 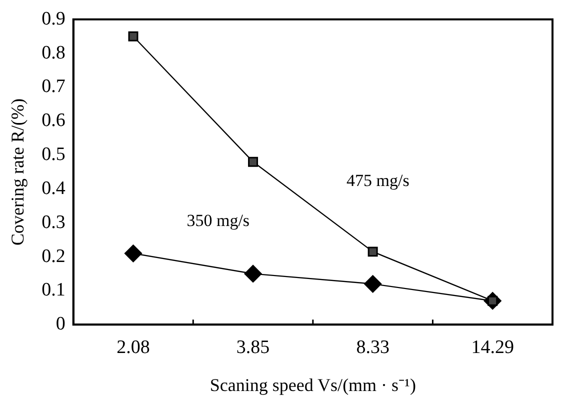 What do you see at coordinates (54, 87) in the screenshot?
I see `y-tick-label: 0.7` at bounding box center [54, 87].